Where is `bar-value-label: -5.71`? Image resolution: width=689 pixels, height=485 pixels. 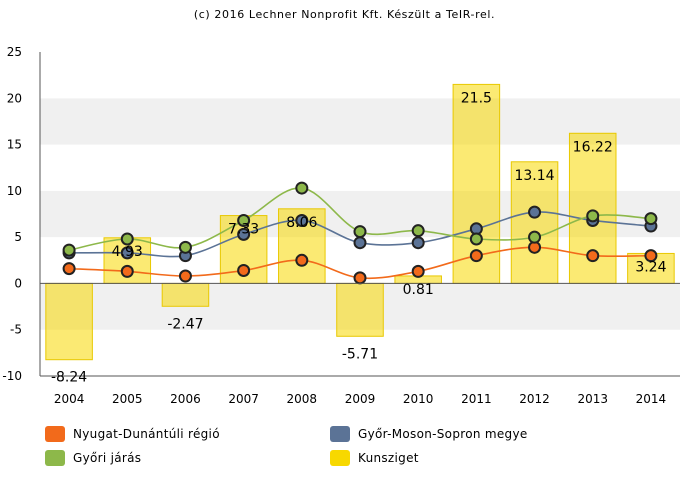 bar-value-label: -5.71 is located at coordinates (360, 354).